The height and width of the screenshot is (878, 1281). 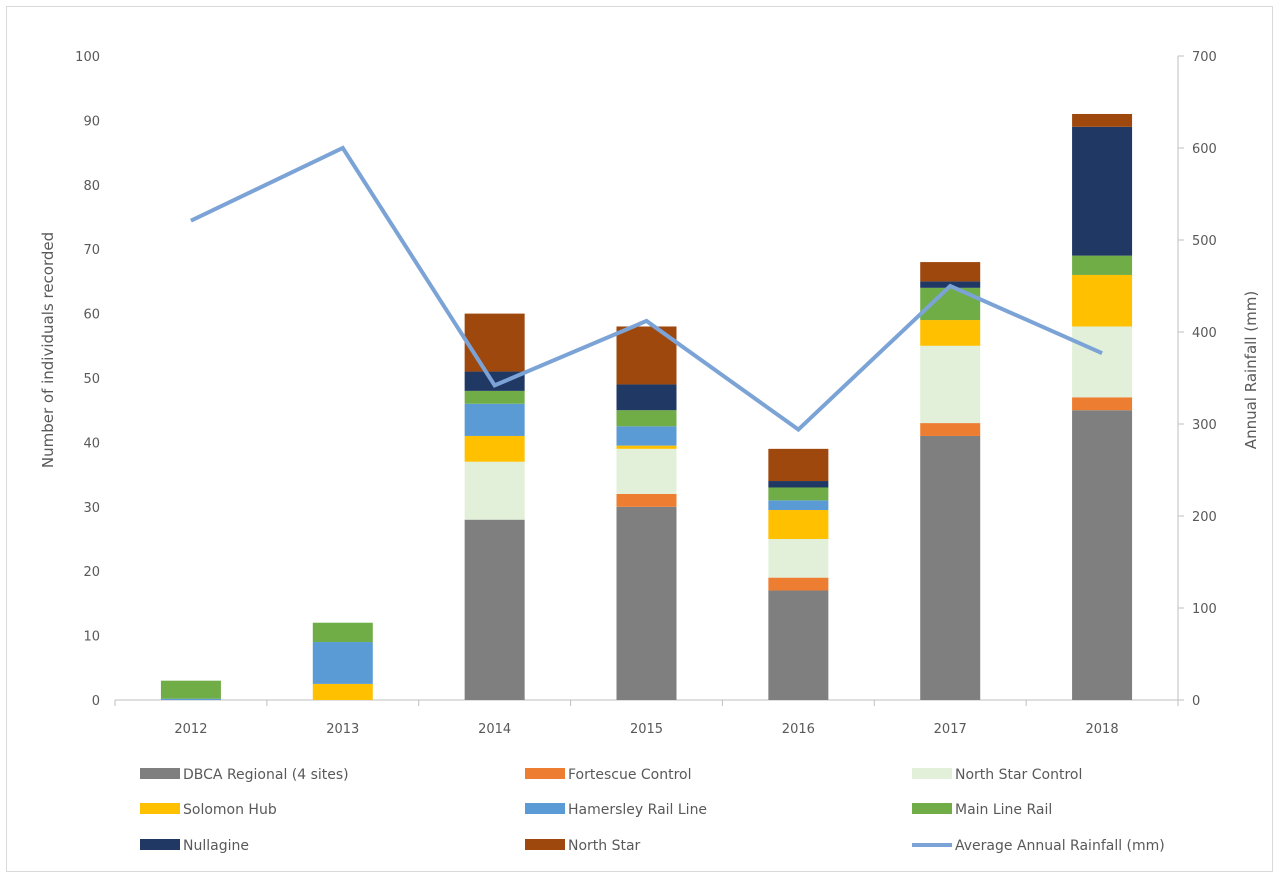 I want to click on y2-tick-label: 400, so click(x=1204, y=333).